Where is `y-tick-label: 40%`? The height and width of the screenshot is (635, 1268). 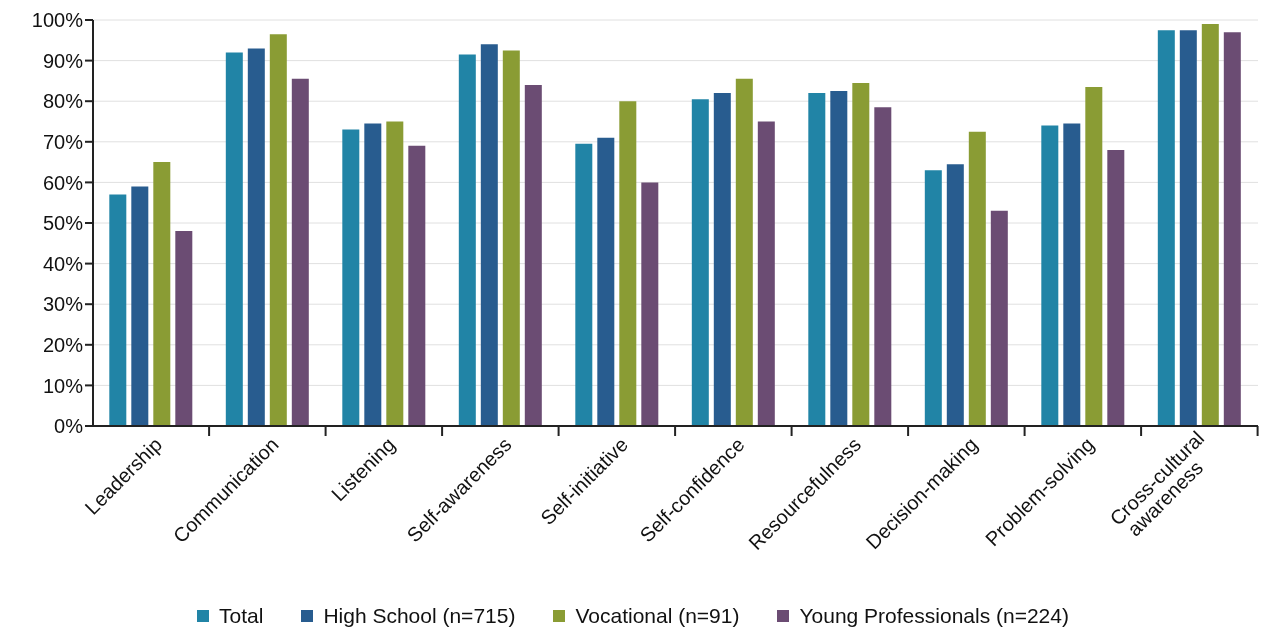
y-tick-label: 40% is located at coordinates (63, 263).